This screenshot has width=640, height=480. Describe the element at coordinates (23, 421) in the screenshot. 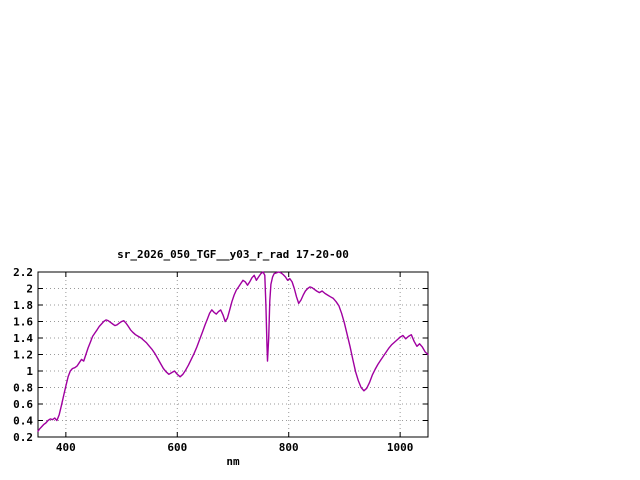

I see `y-tick-label: 0.4` at that location.